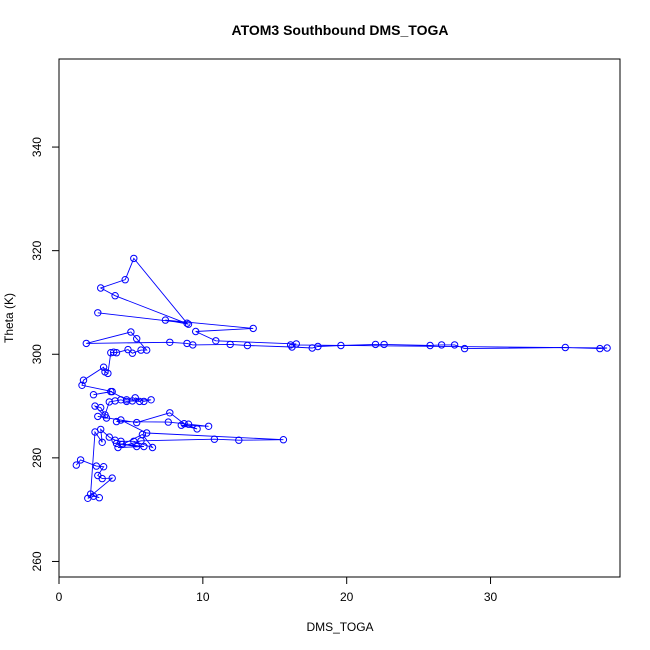  Describe the element at coordinates (45, 354) in the screenshot. I see `y-axis: 260 280 300 320 340` at that location.